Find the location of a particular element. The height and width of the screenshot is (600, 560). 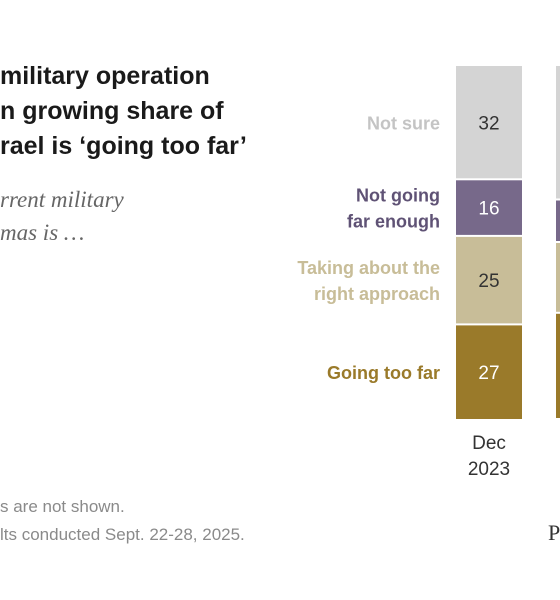

bar-segment-not-going-far-enough is located at coordinates (489, 207).